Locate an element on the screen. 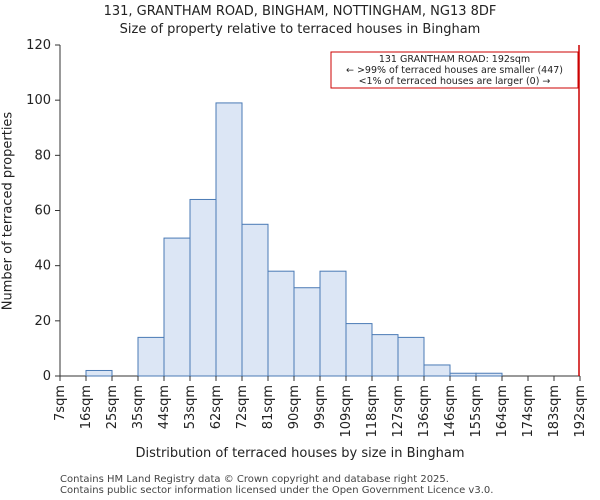  y-axis-label: Number of terraced properties is located at coordinates (8, 211).